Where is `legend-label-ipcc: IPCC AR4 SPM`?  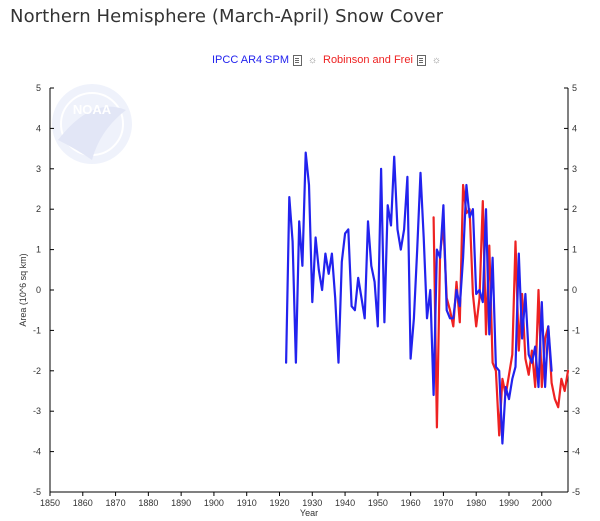 legend-label-ipcc: IPCC AR4 SPM is located at coordinates (251, 60).